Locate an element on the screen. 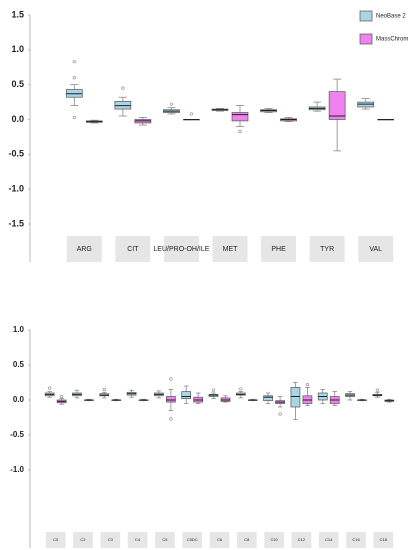  x-tick-label: LEU/PRO-OH/ILE is located at coordinates (181, 249).